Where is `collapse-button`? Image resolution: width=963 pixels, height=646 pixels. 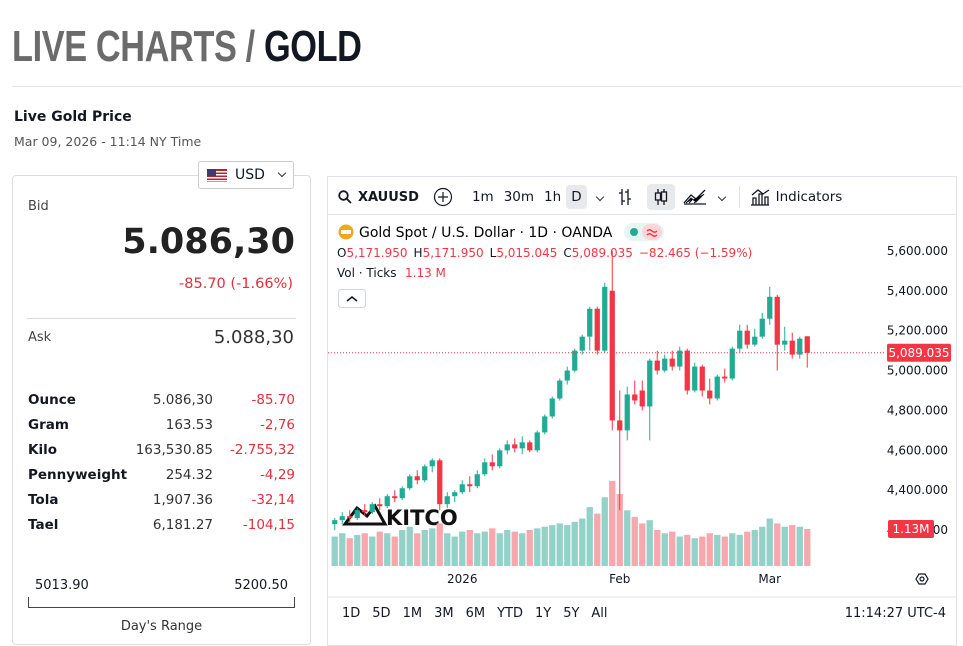 collapse-button is located at coordinates (352, 298).